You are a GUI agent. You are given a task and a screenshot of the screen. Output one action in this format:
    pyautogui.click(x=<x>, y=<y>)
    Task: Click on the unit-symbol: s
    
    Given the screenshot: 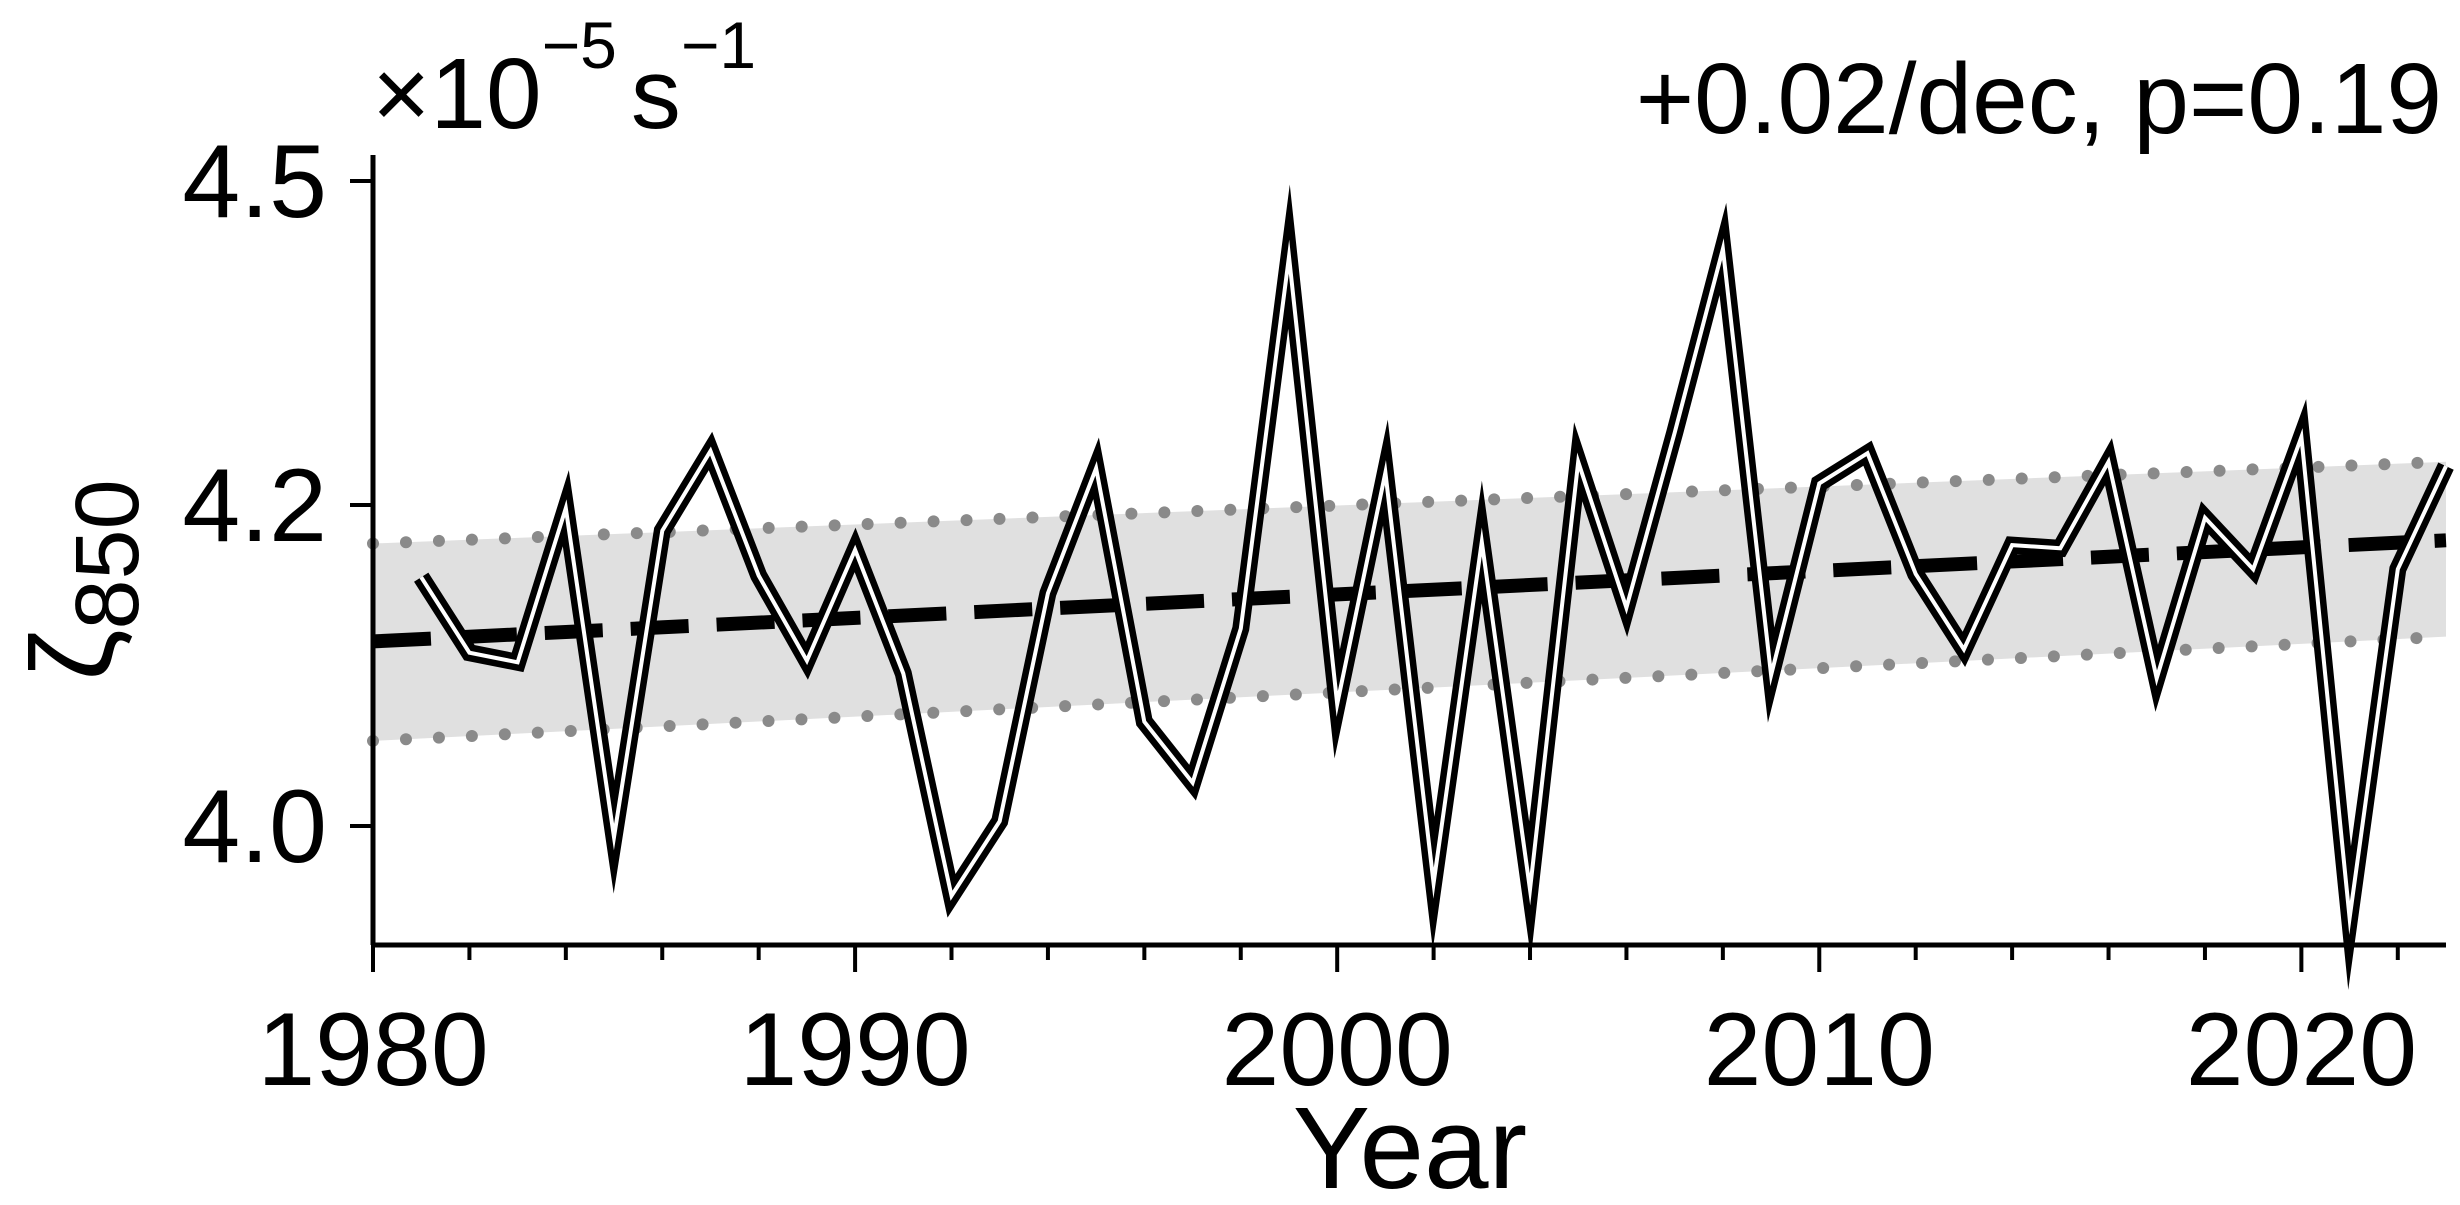 What is the action you would take?
    pyautogui.click(x=656, y=94)
    